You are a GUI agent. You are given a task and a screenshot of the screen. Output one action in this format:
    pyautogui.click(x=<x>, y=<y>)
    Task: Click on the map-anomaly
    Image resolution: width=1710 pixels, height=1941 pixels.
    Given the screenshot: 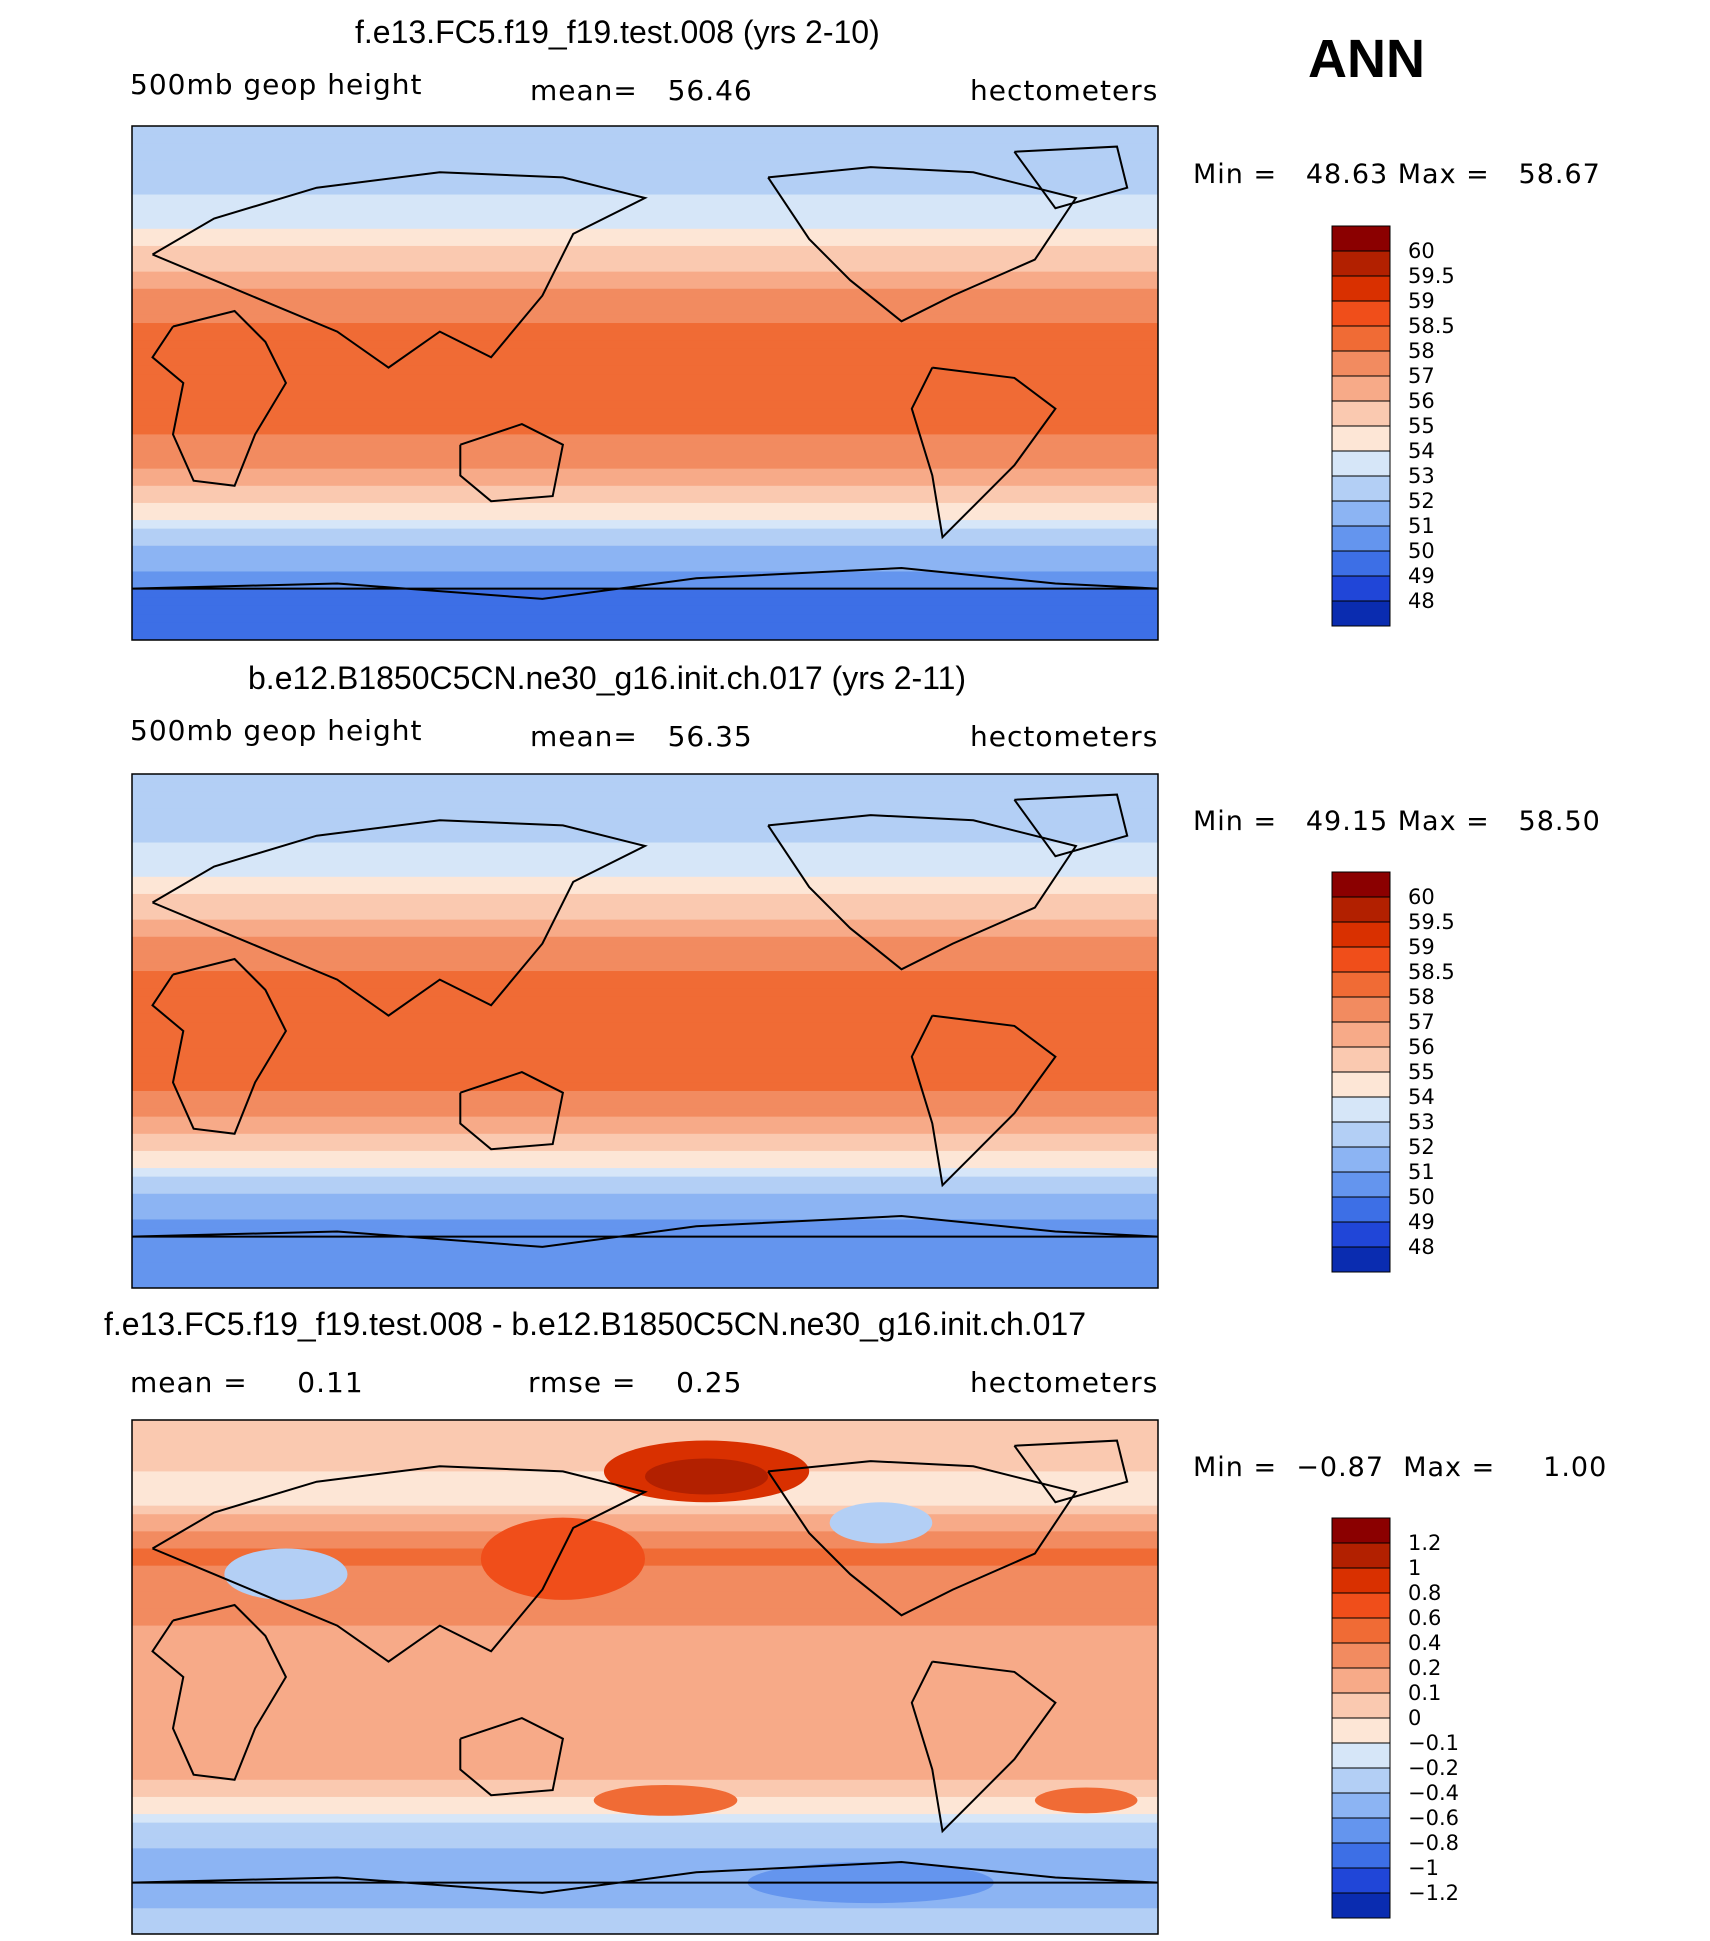 What is the action you would take?
    pyautogui.click(x=707, y=1476)
    